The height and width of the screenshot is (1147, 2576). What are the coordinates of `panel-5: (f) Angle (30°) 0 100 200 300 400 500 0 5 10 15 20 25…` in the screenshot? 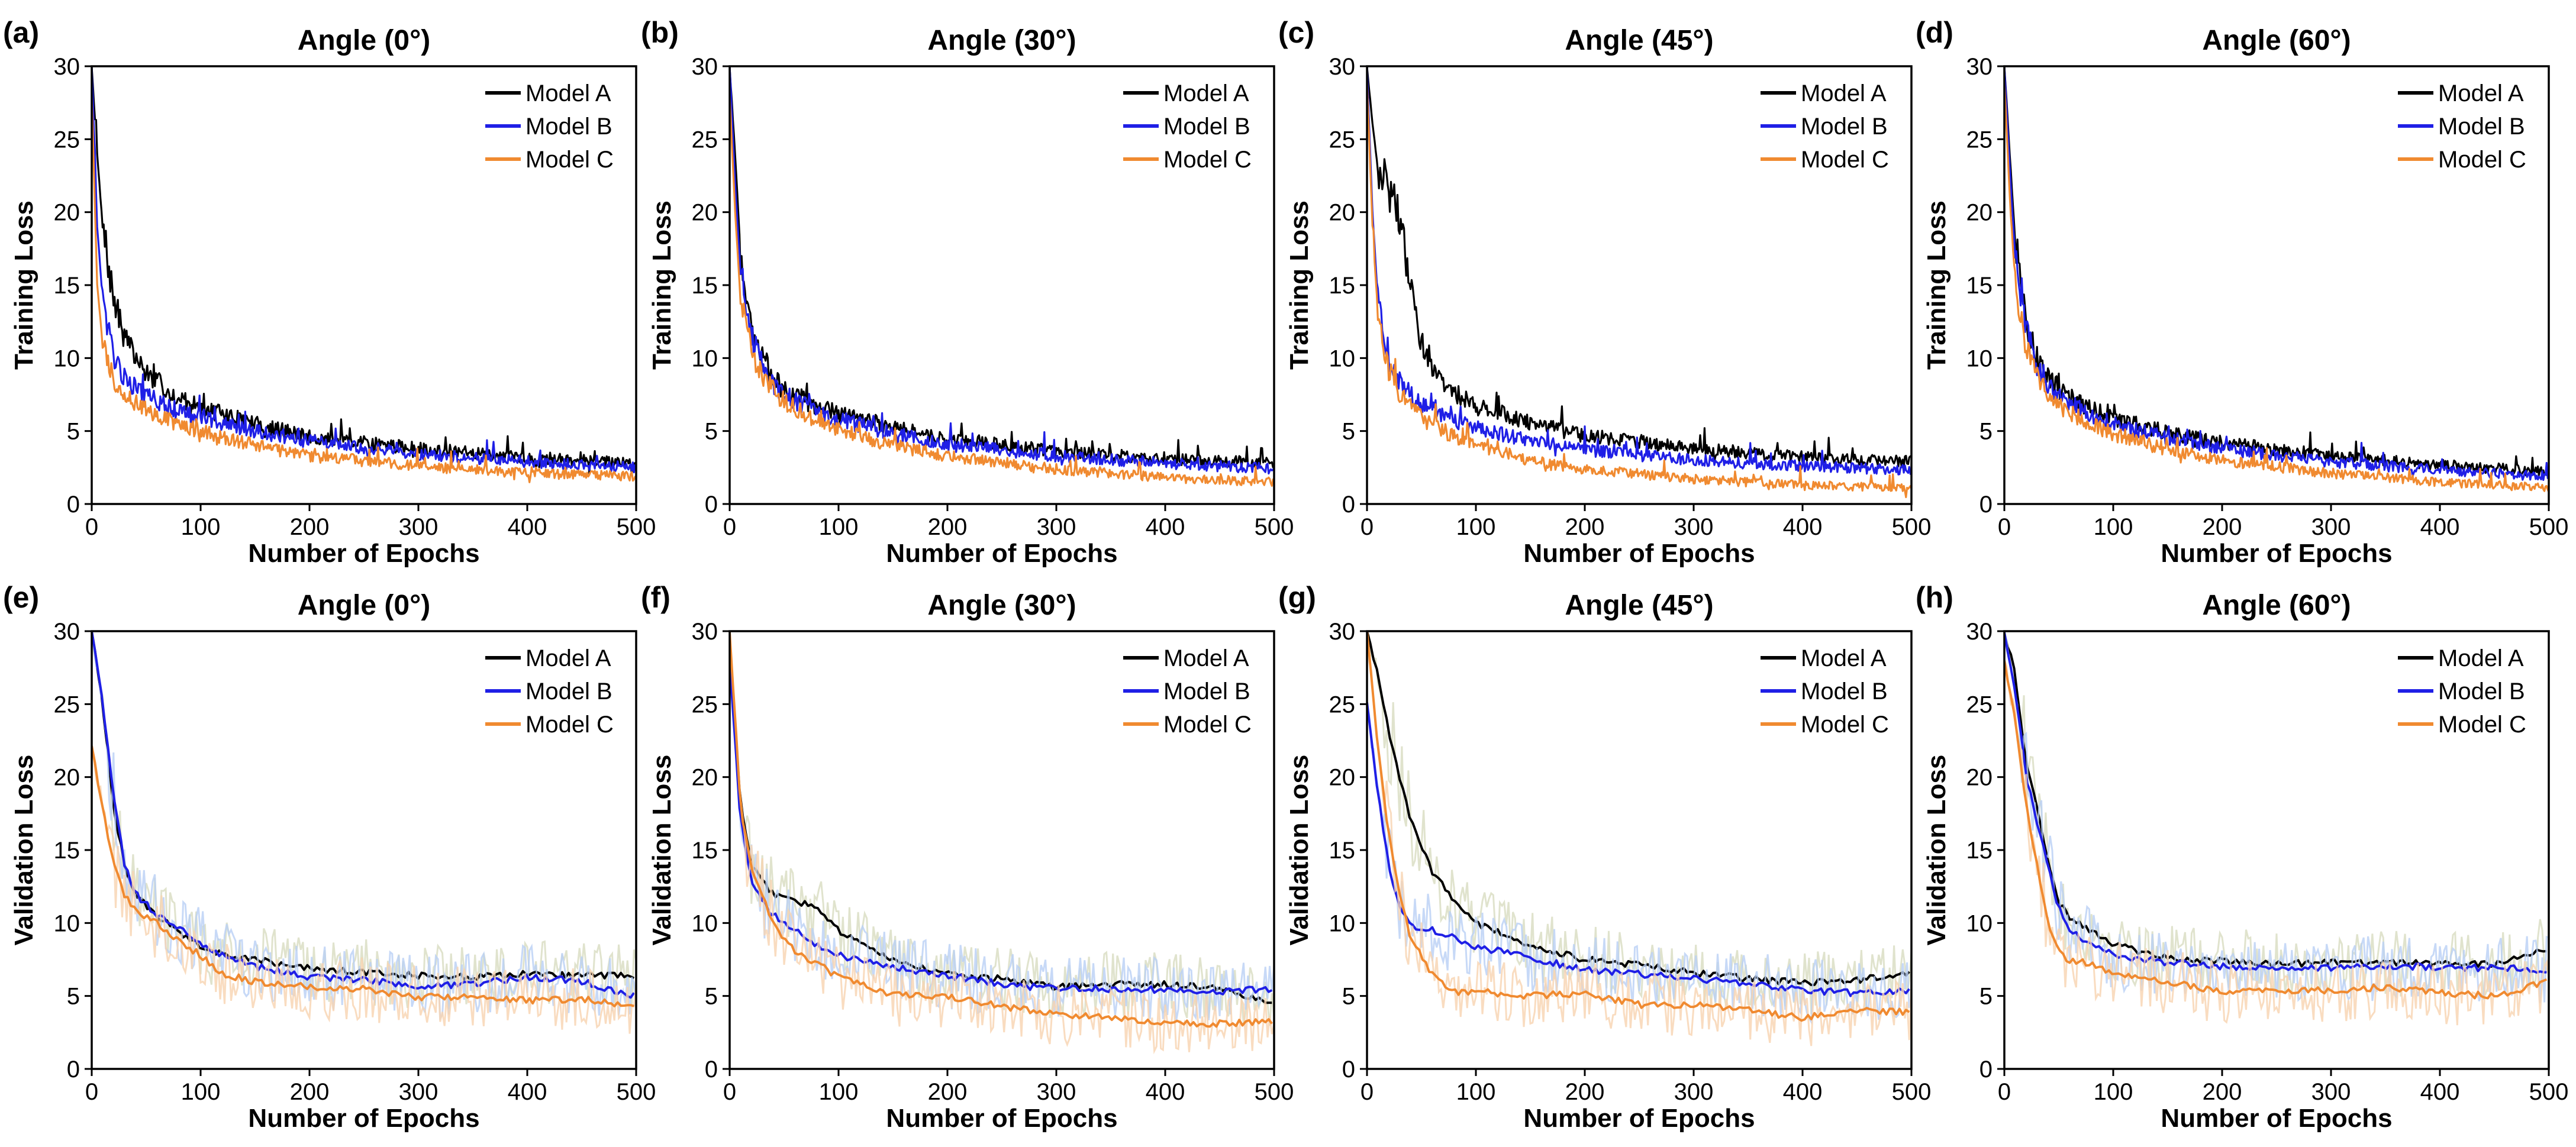 It's located at (967, 857).